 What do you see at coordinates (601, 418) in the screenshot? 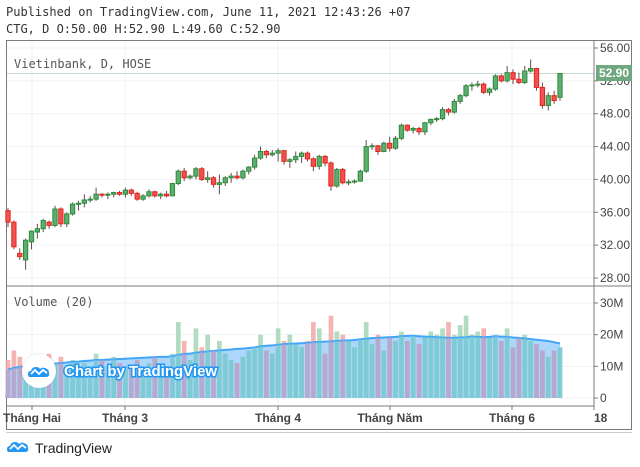
I see `time-tick-label: 18` at bounding box center [601, 418].